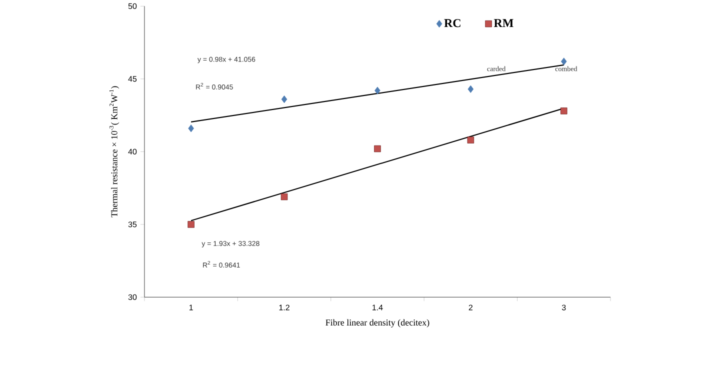  What do you see at coordinates (132, 297) in the screenshot?
I see `y-tick-label: 30` at bounding box center [132, 297].